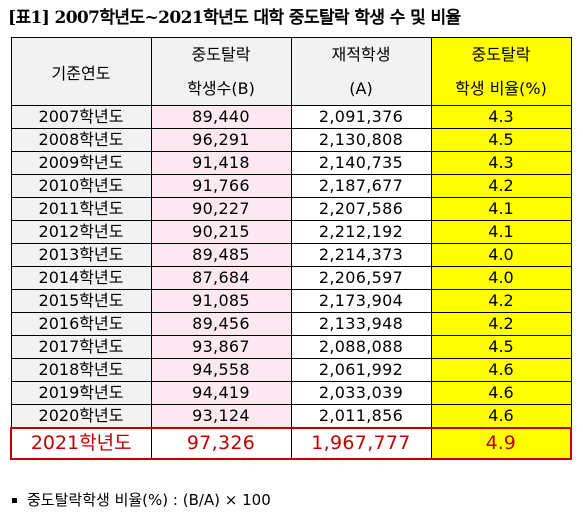 The width and height of the screenshot is (583, 516). What do you see at coordinates (81, 232) in the screenshot?
I see `cell-year: 2012학년도` at bounding box center [81, 232].